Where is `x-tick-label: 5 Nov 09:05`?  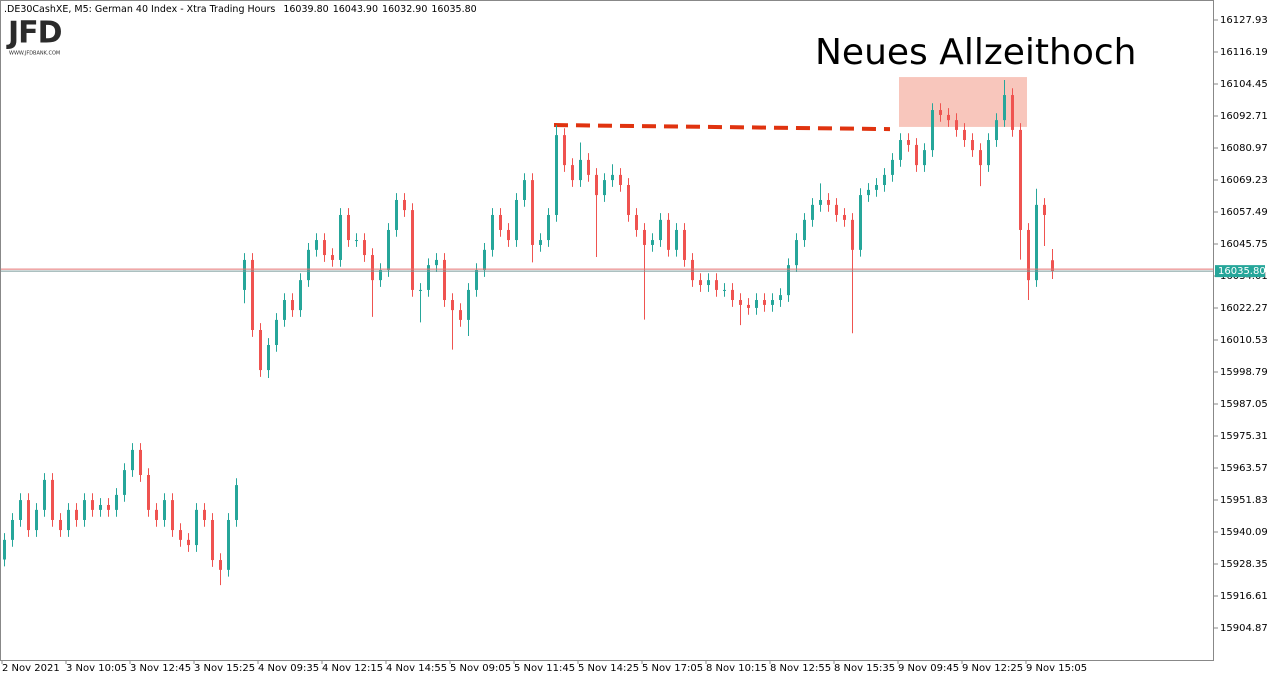 x-tick-label: 5 Nov 09:05 is located at coordinates (480, 668).